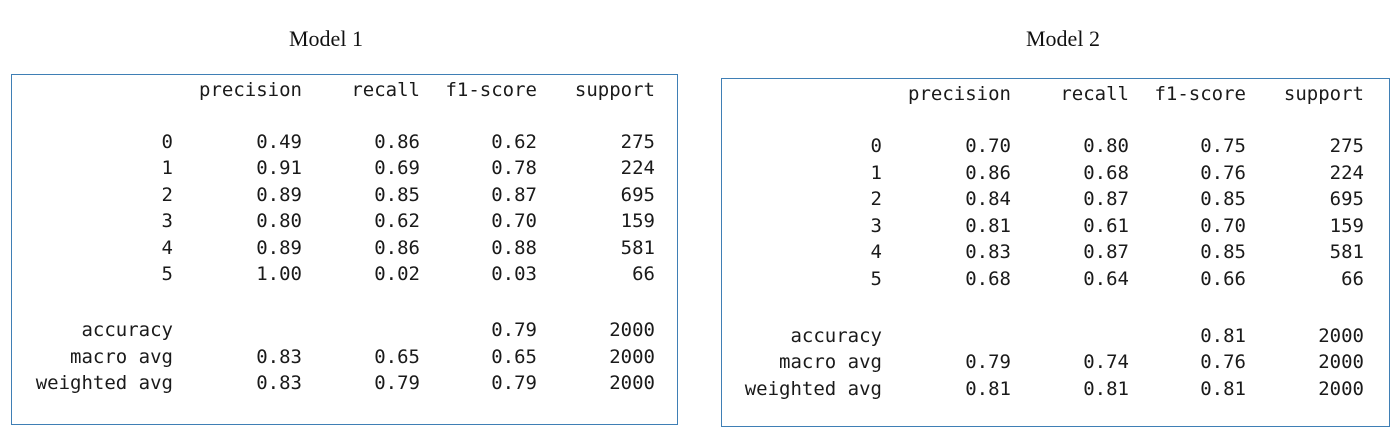  Describe the element at coordinates (1106, 389) in the screenshot. I see `summary-value-recall: 0.81` at that location.